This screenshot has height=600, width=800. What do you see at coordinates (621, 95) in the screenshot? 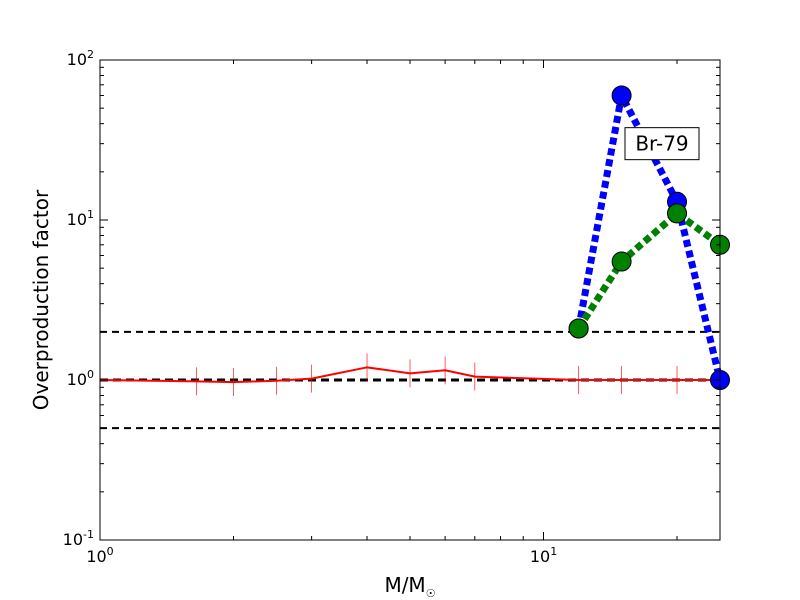
I see `data-point-blue` at bounding box center [621, 95].